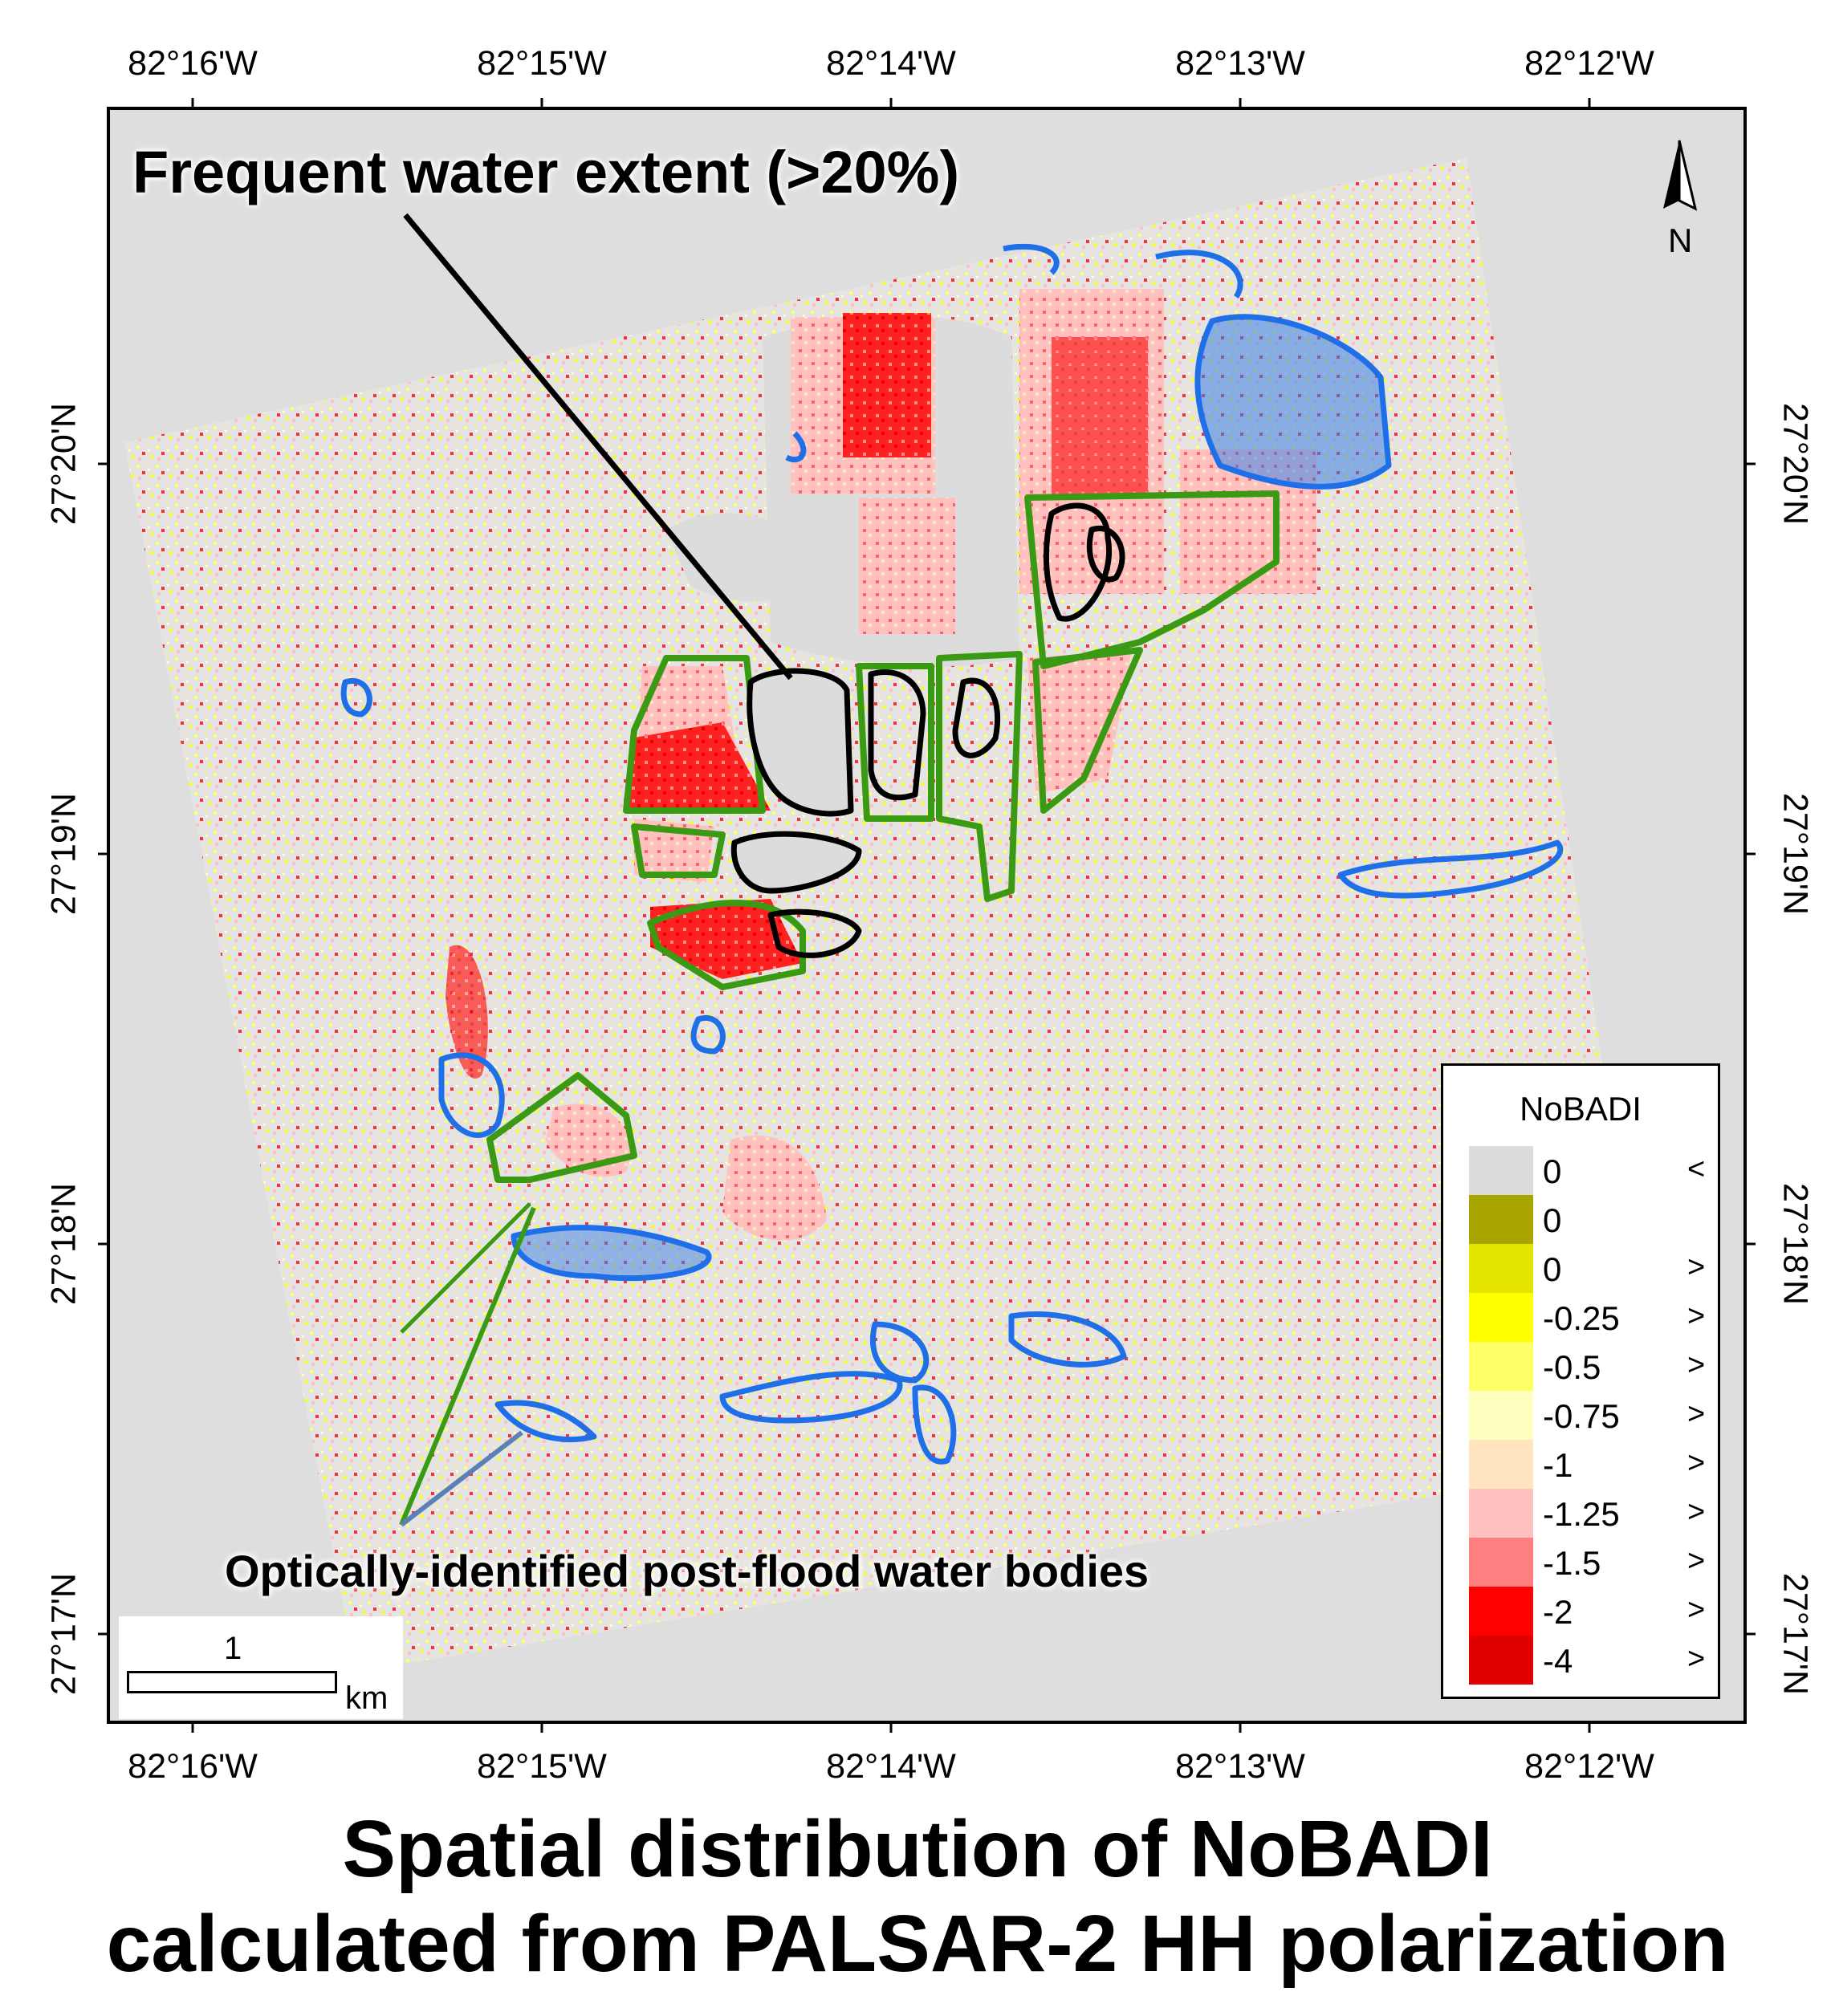  I want to click on legend-value: -0.75, so click(1581, 1416).